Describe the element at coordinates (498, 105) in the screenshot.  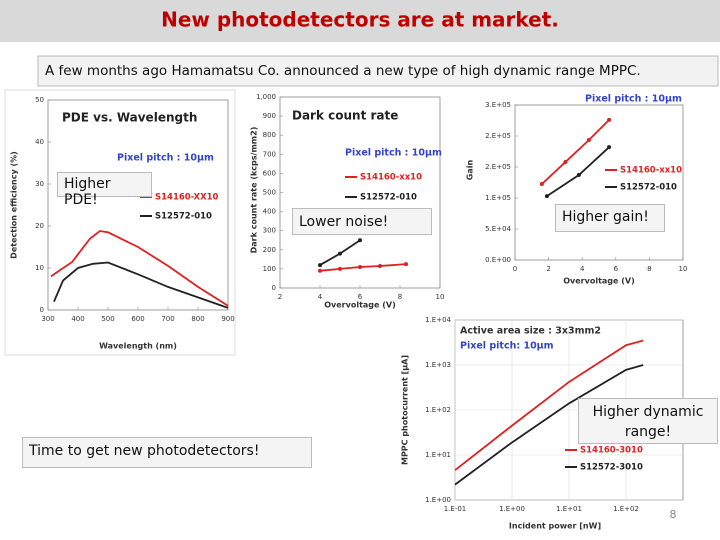
I see `y-tick-label: 3.E+05` at that location.